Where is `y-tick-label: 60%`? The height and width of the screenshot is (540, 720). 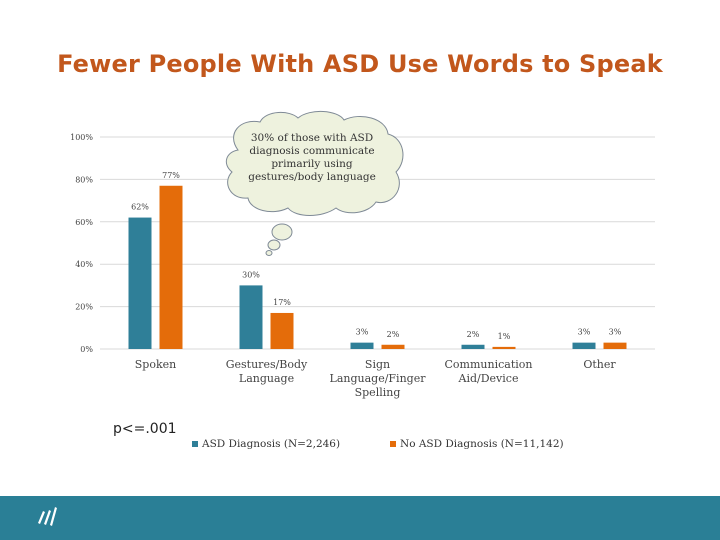
y-tick-label: 60% is located at coordinates (84, 222).